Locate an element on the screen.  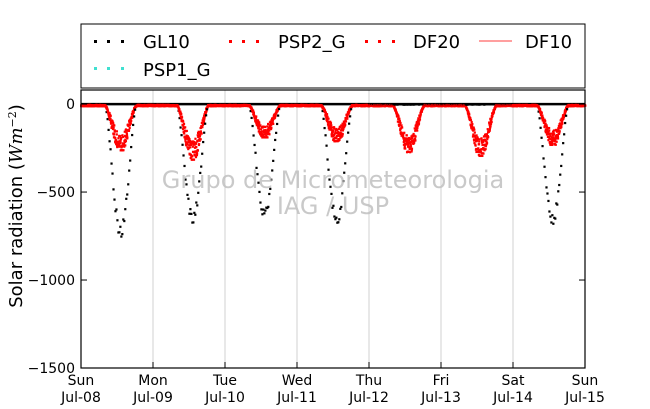
x-tick-label-date: Jul-10 is located at coordinates (224, 398).